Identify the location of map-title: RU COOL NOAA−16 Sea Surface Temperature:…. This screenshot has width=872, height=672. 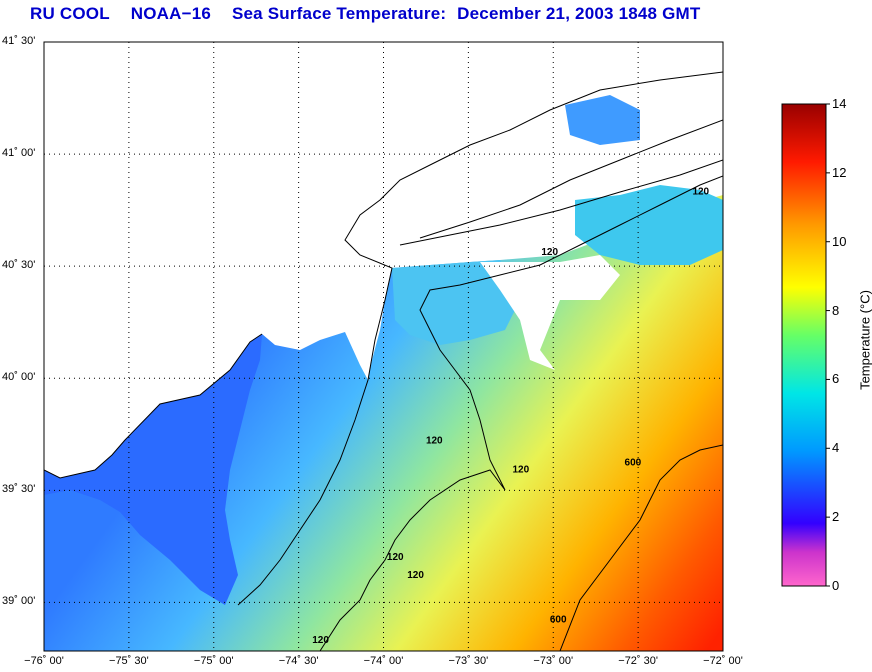
(373, 14).